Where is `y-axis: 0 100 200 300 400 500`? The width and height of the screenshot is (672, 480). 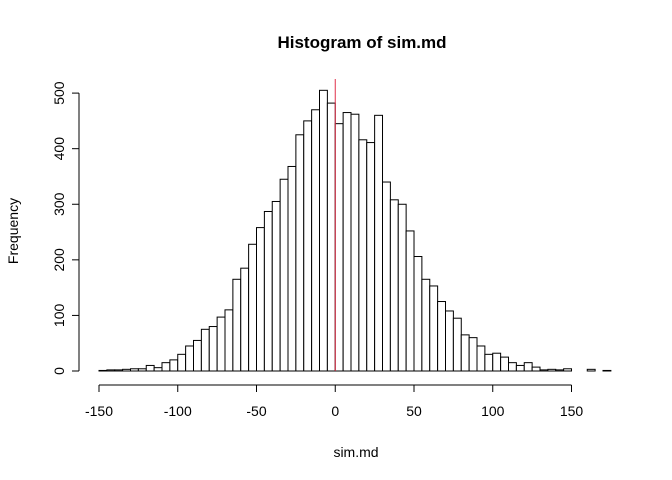 y-axis: 0 100 200 300 400 500 is located at coordinates (65, 228).